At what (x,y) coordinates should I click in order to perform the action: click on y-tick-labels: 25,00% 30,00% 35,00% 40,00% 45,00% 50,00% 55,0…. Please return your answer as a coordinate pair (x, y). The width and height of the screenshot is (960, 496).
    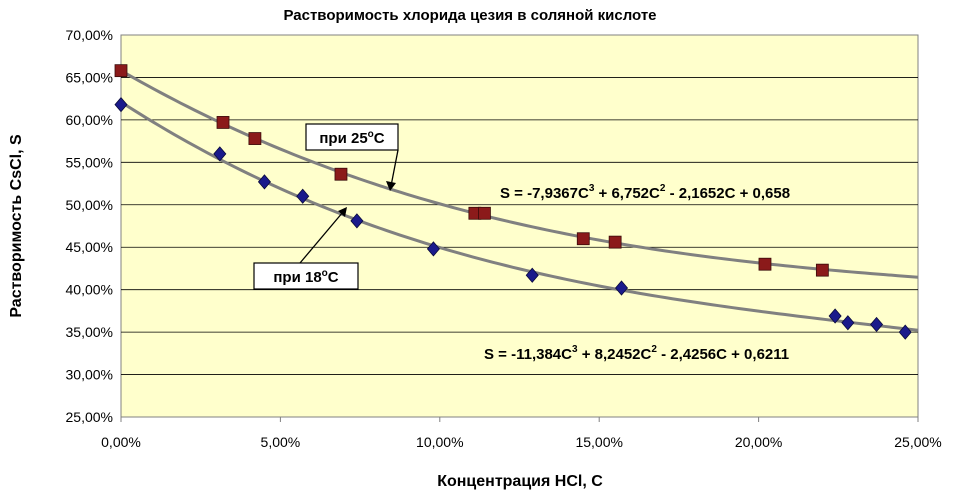
    Looking at the image, I should click on (89, 226).